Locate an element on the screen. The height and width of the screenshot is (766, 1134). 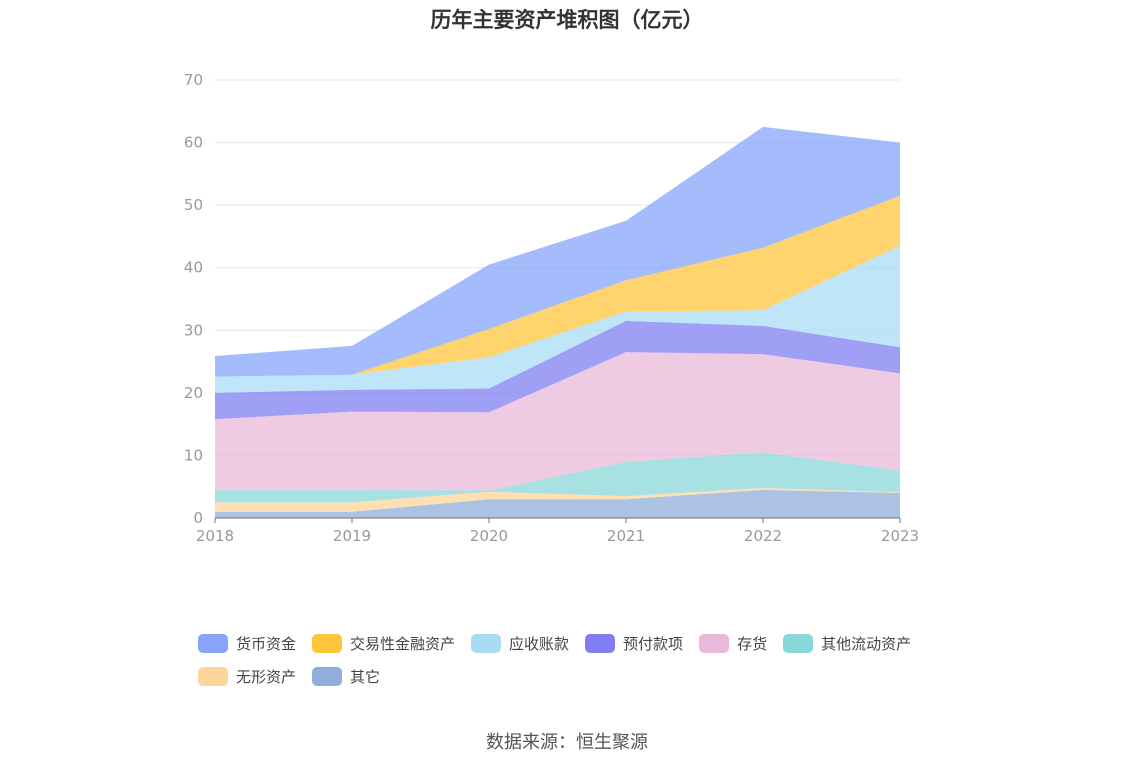
chart-title: 历年主要资产堆积图（亿元） is located at coordinates (567, 20).